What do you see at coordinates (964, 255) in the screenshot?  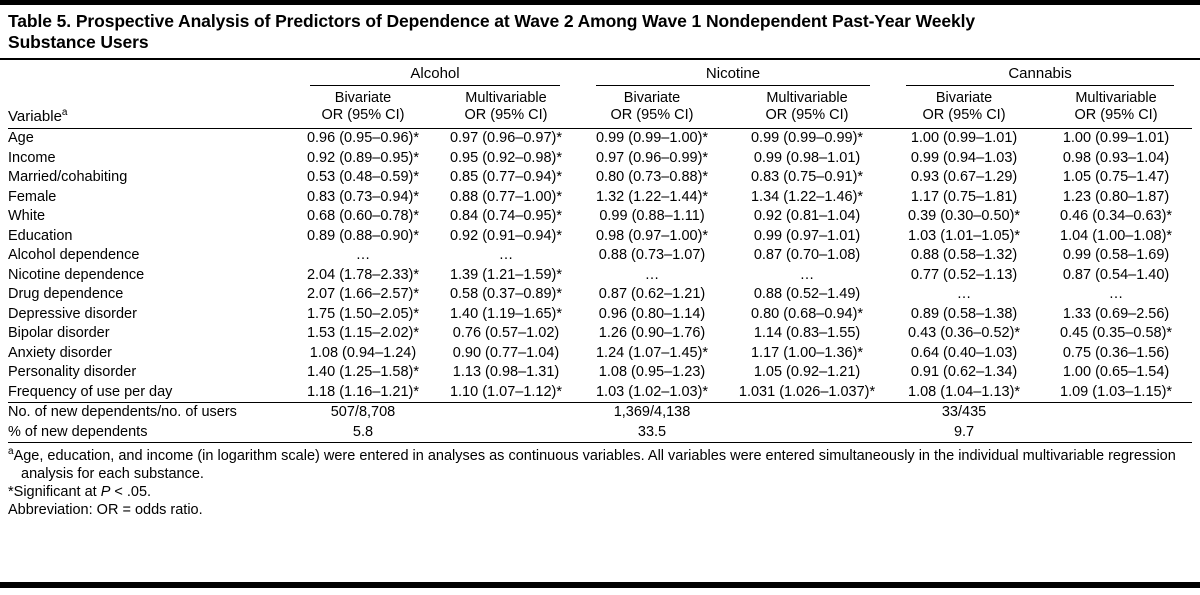 I see `value-cell: 0.88 (0.58–1.32)` at bounding box center [964, 255].